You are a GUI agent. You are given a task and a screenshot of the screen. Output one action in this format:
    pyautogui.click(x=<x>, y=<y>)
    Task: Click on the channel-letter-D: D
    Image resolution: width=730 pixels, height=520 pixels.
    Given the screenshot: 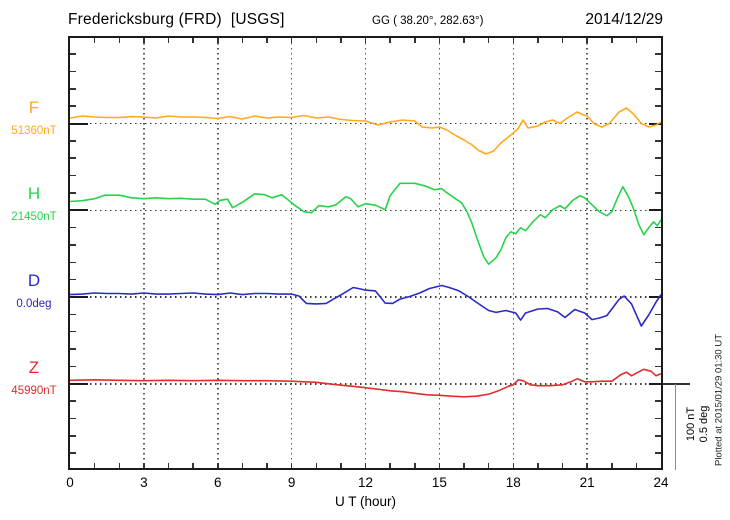 What is the action you would take?
    pyautogui.click(x=34, y=280)
    